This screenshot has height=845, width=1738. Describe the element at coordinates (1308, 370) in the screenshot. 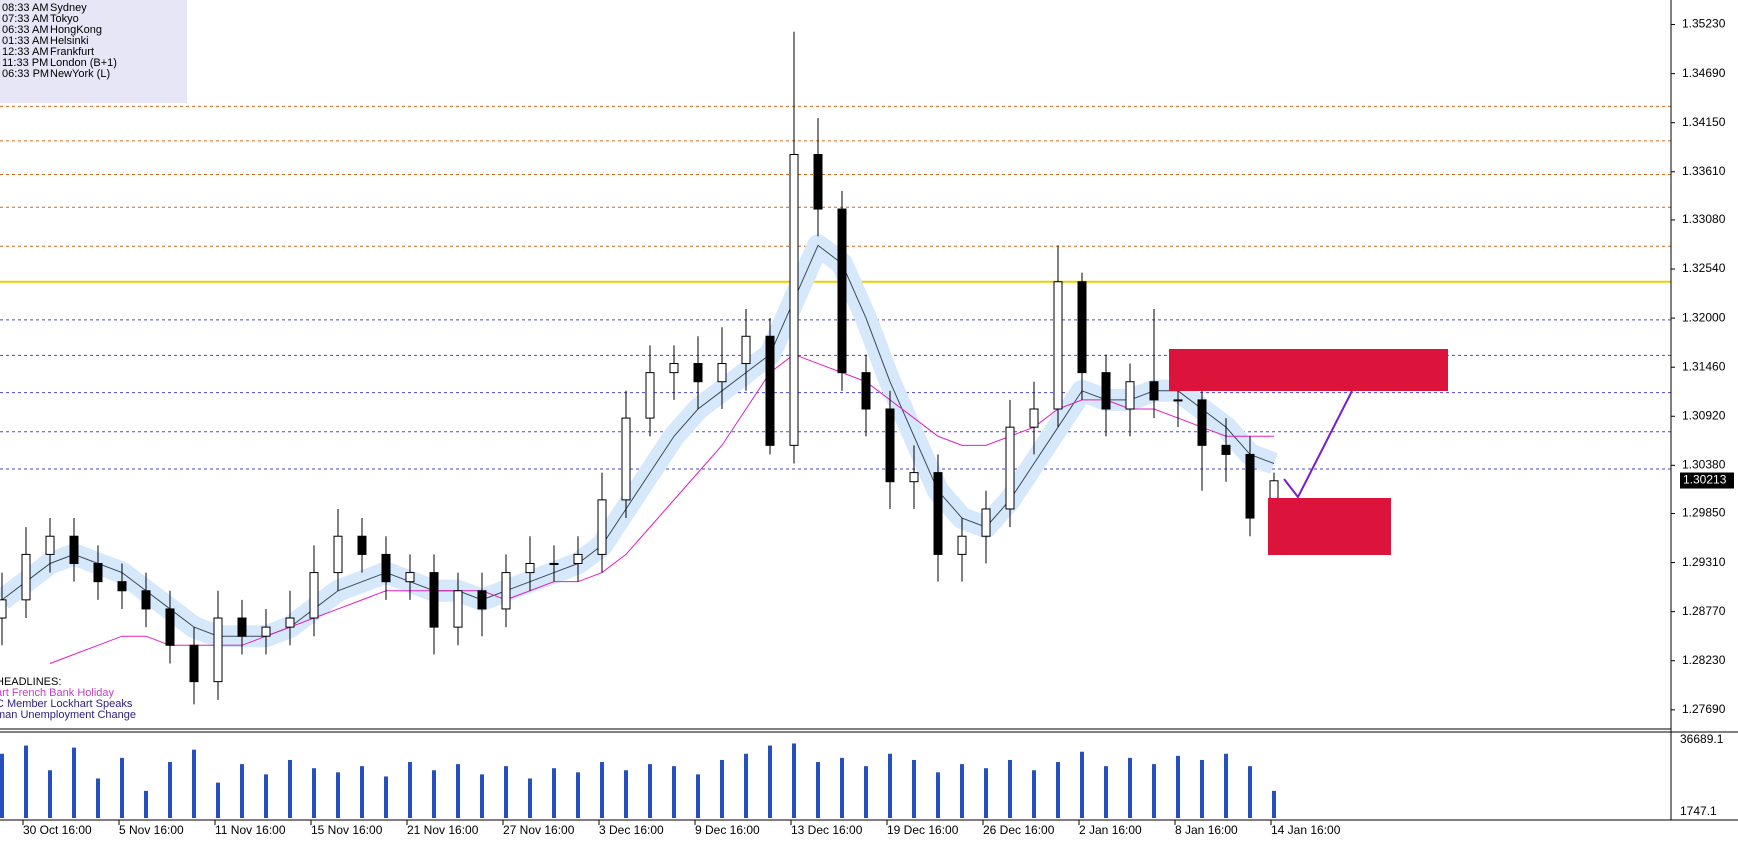

I see `supply-zone` at that location.